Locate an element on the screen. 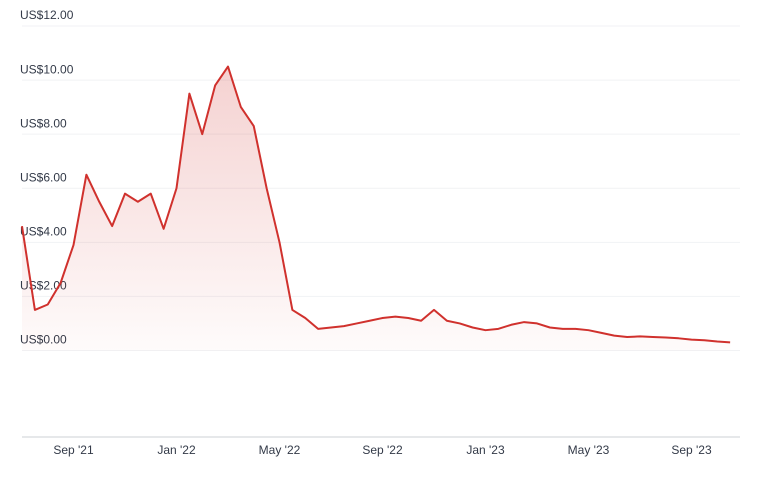 This screenshot has height=477, width=773. x-tick-label: Jan '22 is located at coordinates (176, 450).